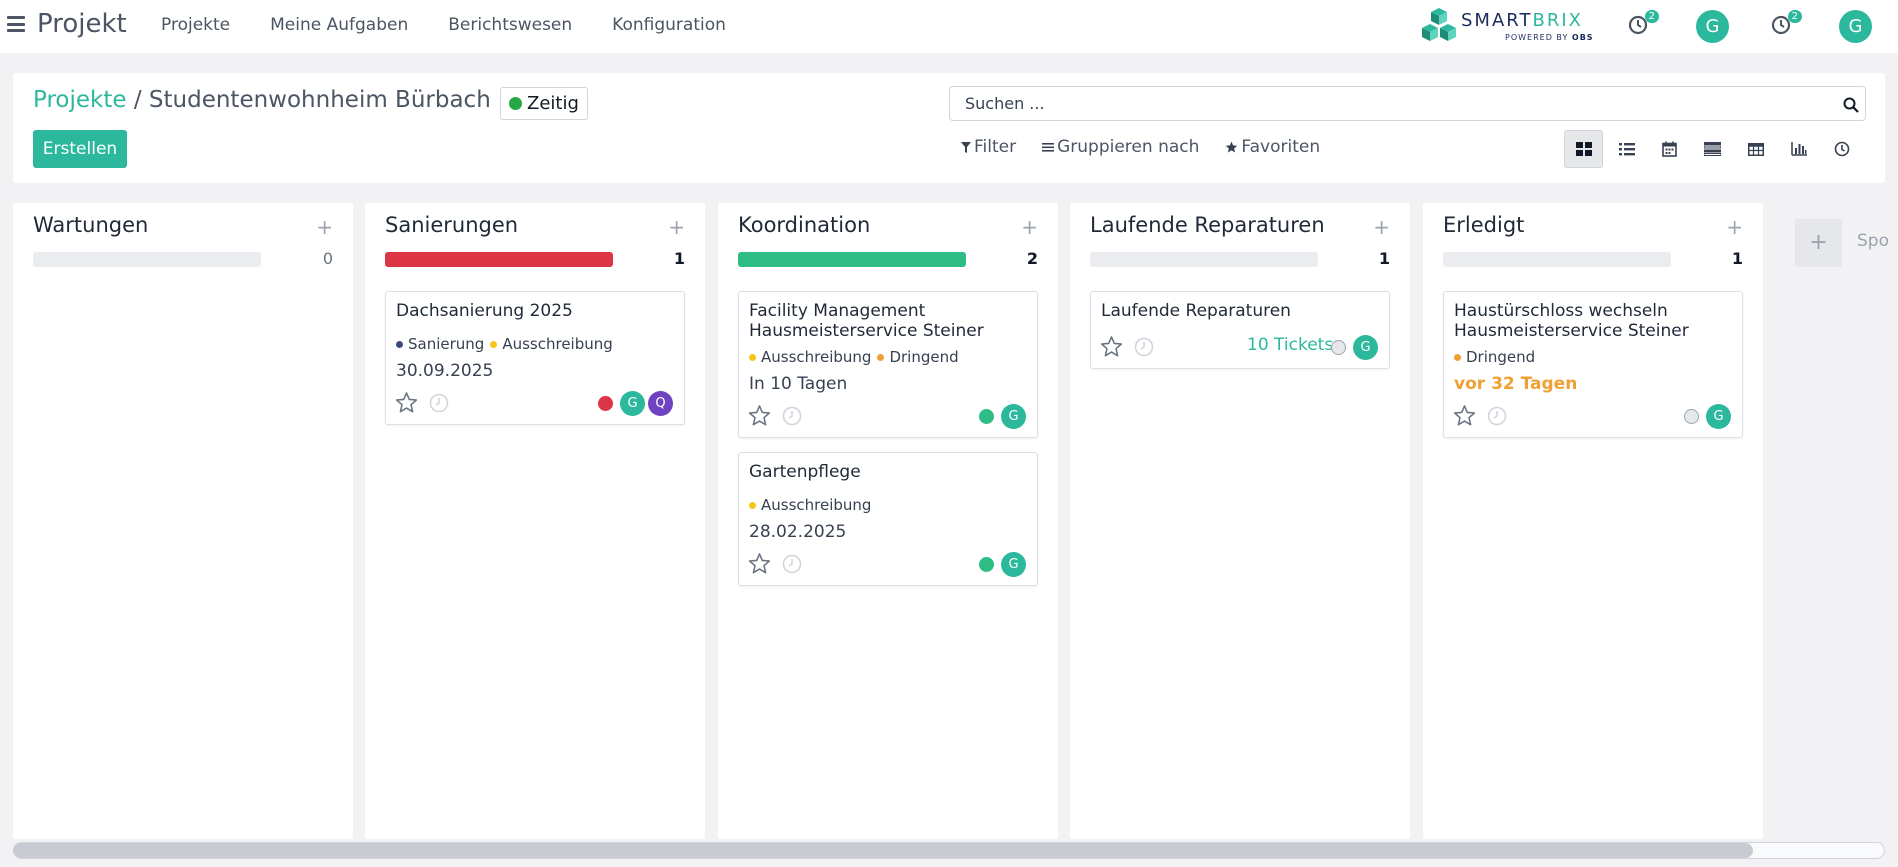 Image resolution: width=1898 pixels, height=867 pixels. What do you see at coordinates (80, 100) in the screenshot?
I see `breadcrumb-projekte-link: Projekte` at bounding box center [80, 100].